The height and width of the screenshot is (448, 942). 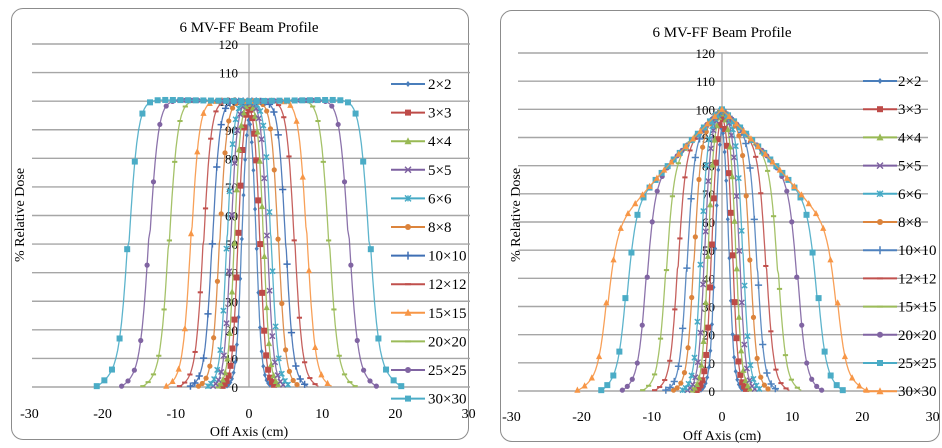 I want to click on y-tick-label: 0, so click(x=712, y=391).